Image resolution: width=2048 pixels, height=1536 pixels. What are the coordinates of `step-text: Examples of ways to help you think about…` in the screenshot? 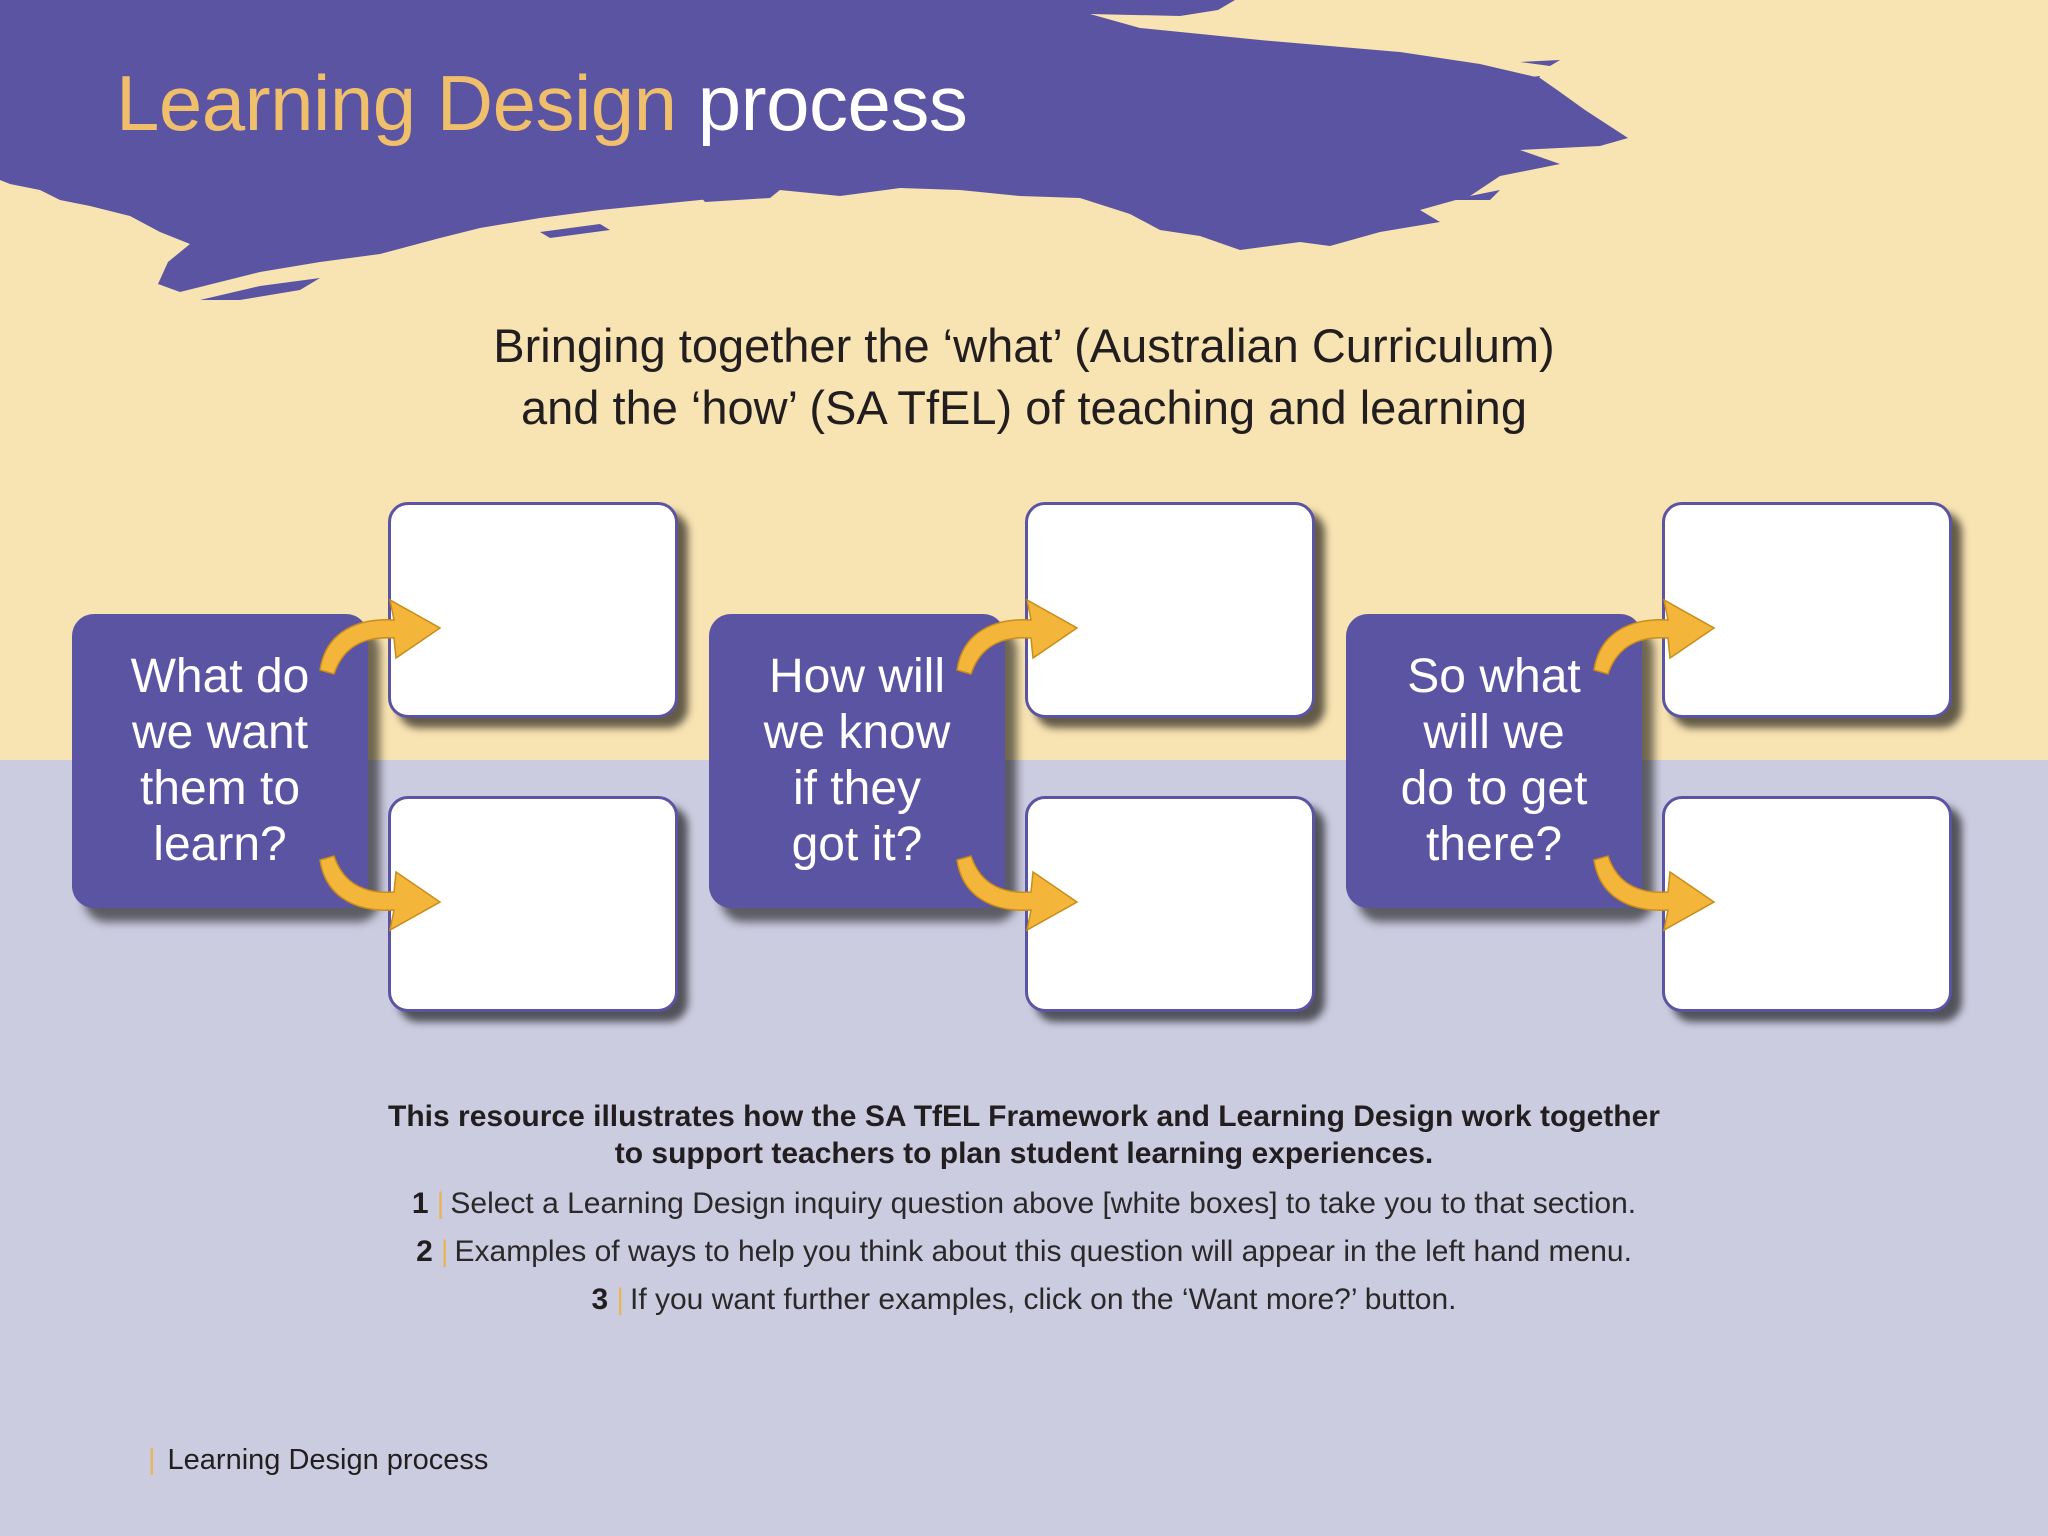 It's located at (1043, 1251).